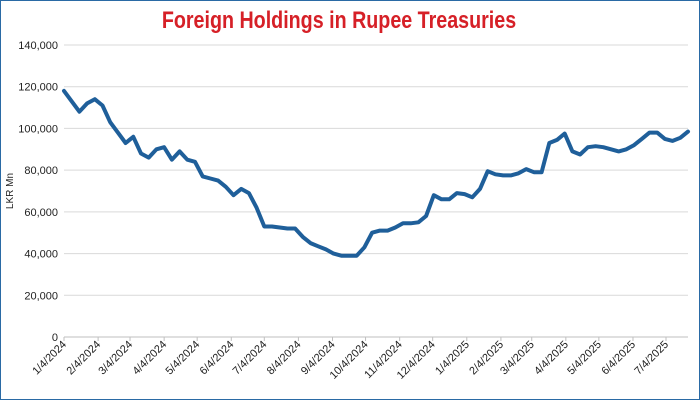 This screenshot has height=400, width=700. I want to click on chart-title: Foreign Holdings in Rupee Treasuries, so click(339, 20).